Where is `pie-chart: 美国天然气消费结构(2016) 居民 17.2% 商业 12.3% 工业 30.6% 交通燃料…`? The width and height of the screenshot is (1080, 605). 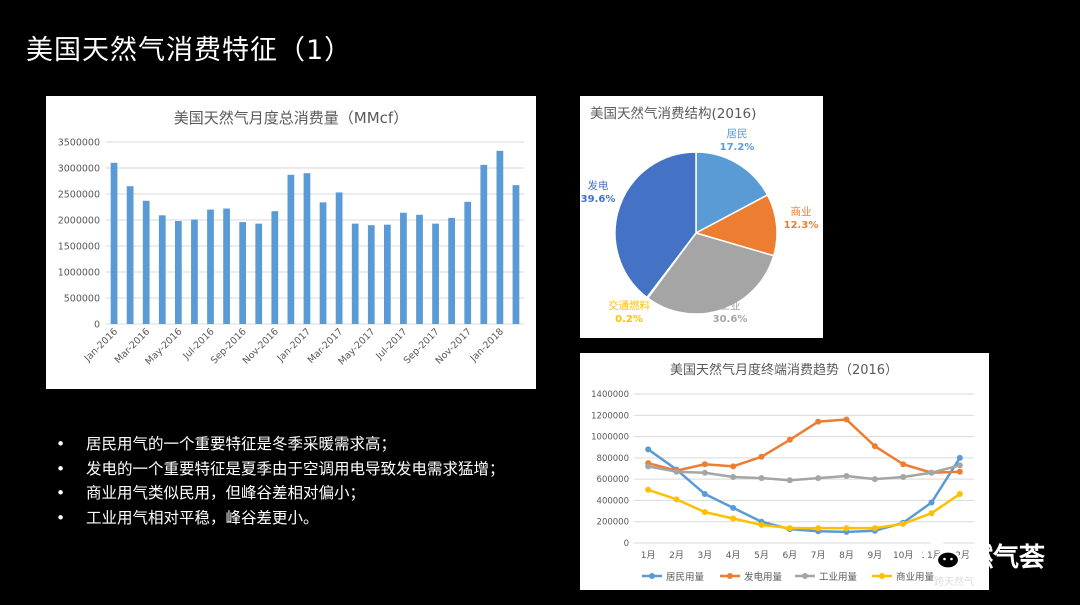
pie-chart: 美国天然气消费结构(2016) 居民 17.2% 商业 12.3% 工业 30.6% 交通燃料… is located at coordinates (700, 215).